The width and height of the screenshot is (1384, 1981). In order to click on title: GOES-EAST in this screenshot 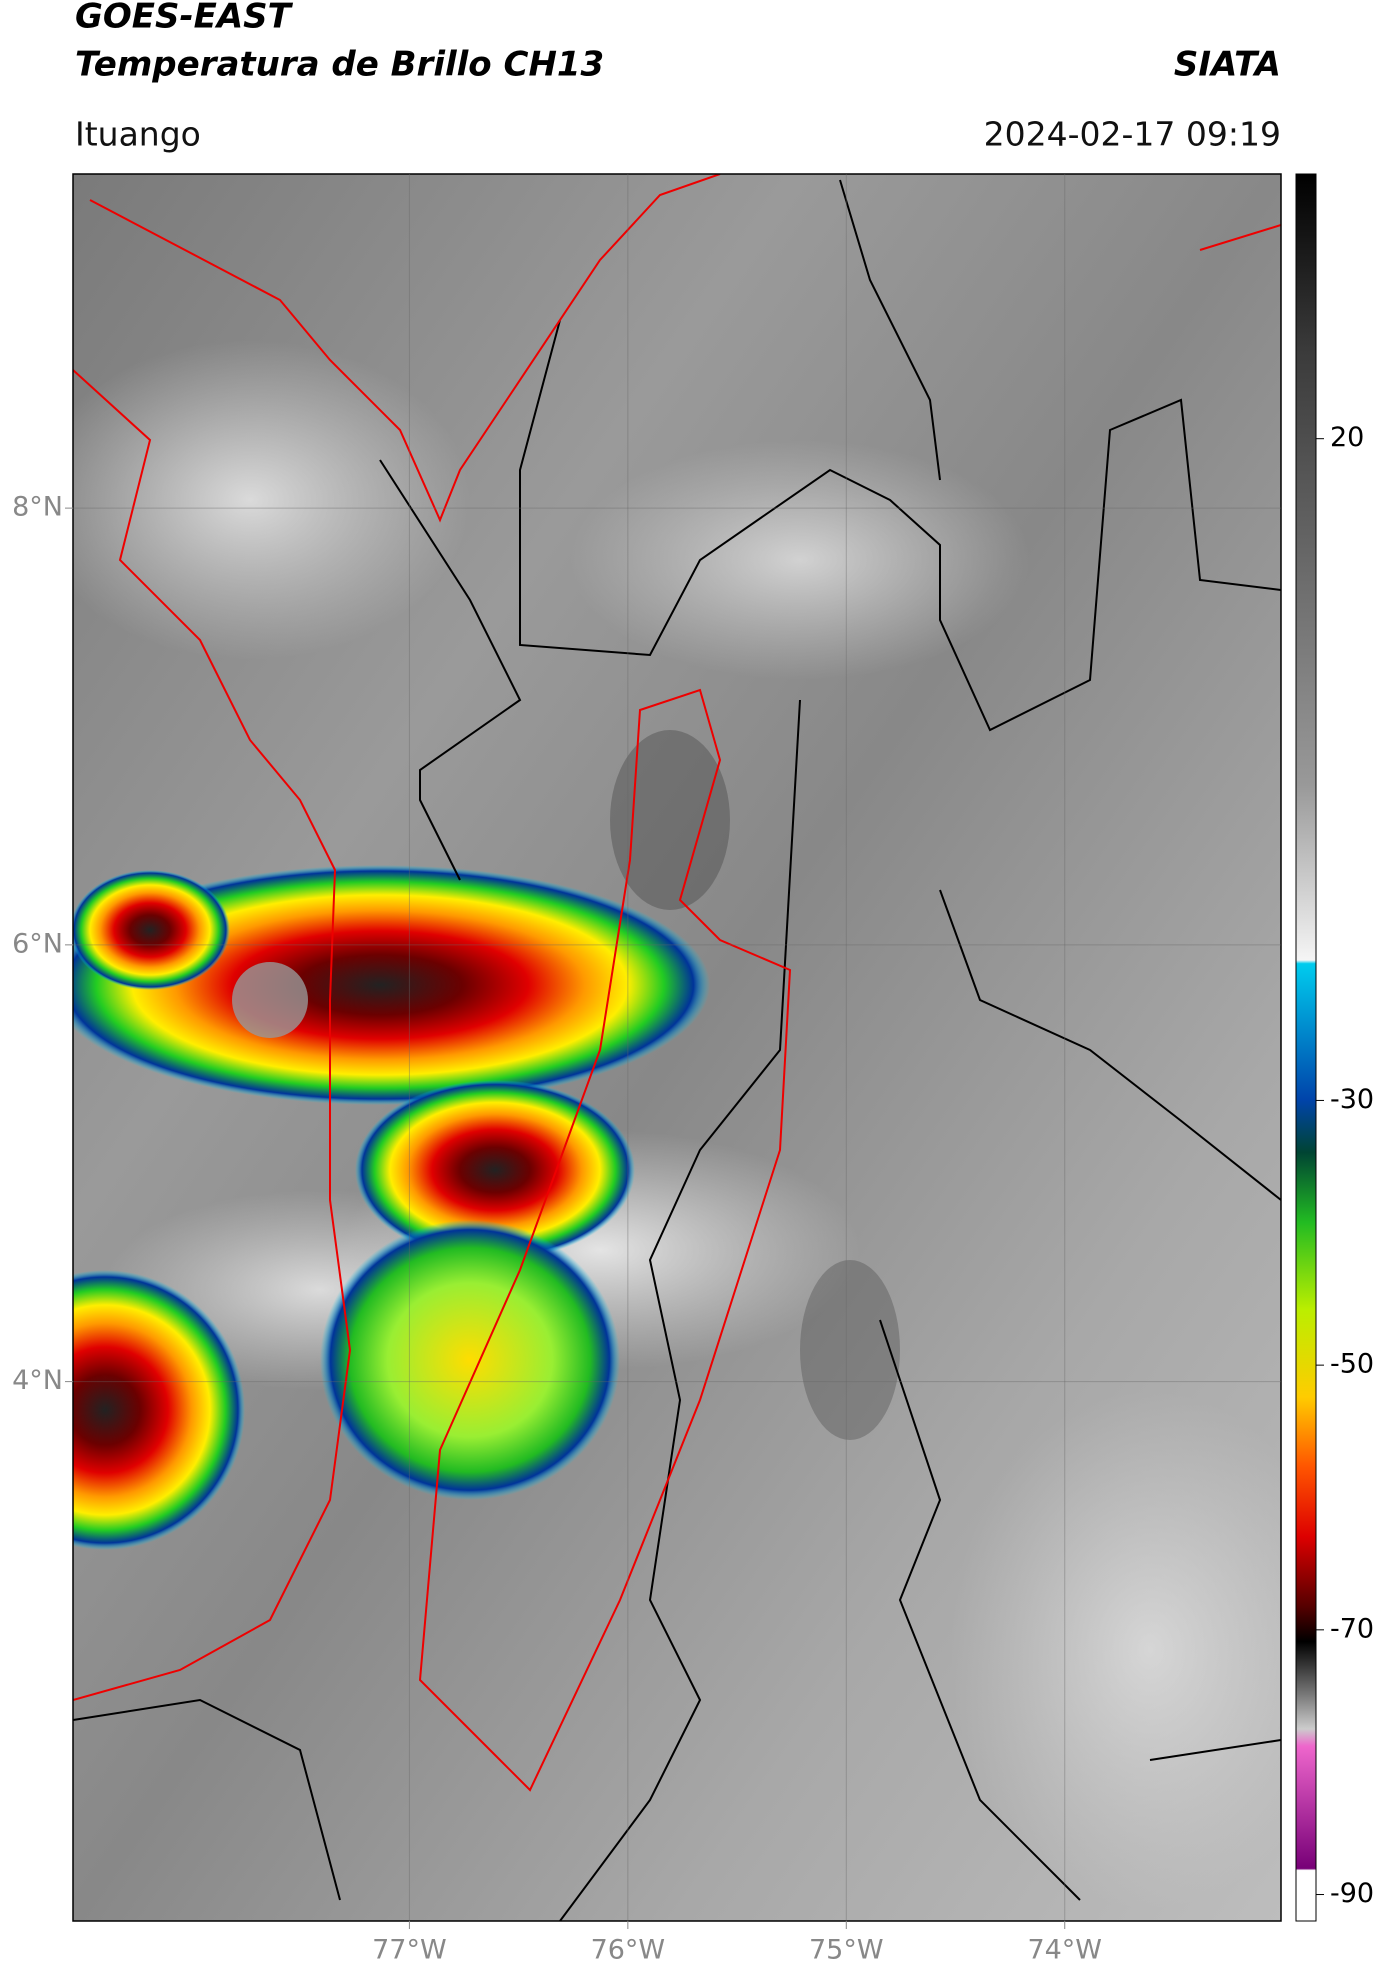, I will do `click(184, 18)`.